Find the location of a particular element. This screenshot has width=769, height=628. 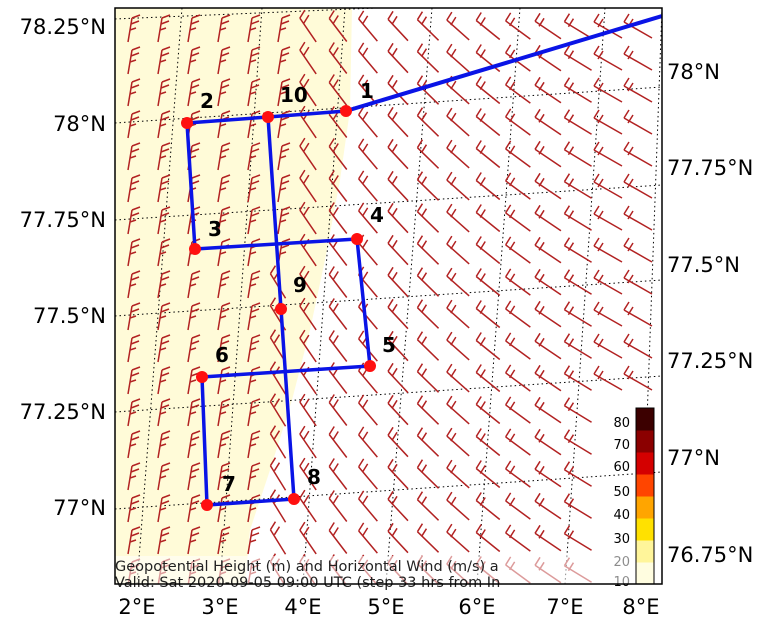

lat-label-right-77-25: 77.25°N is located at coordinates (710, 361).